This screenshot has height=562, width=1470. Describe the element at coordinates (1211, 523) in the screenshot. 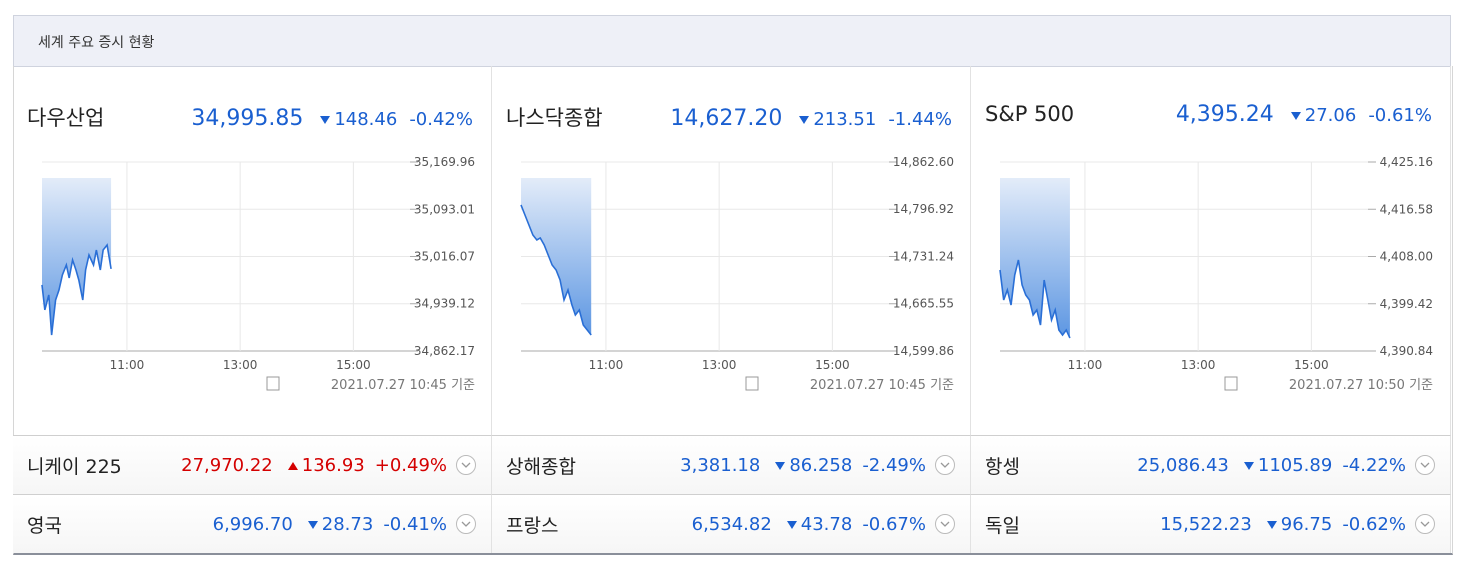

I see `quote-row: 독일 15,522.23 96.75 -0.62%` at that location.